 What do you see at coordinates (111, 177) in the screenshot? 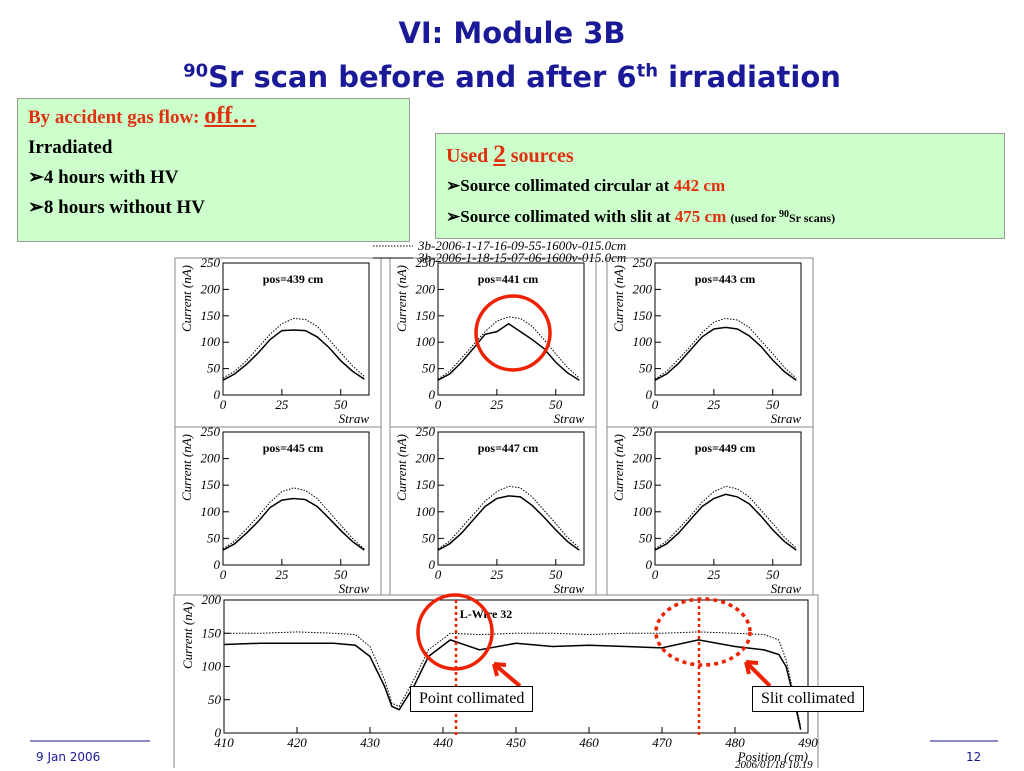
I see `bullet: 4 hours with HV` at bounding box center [111, 177].